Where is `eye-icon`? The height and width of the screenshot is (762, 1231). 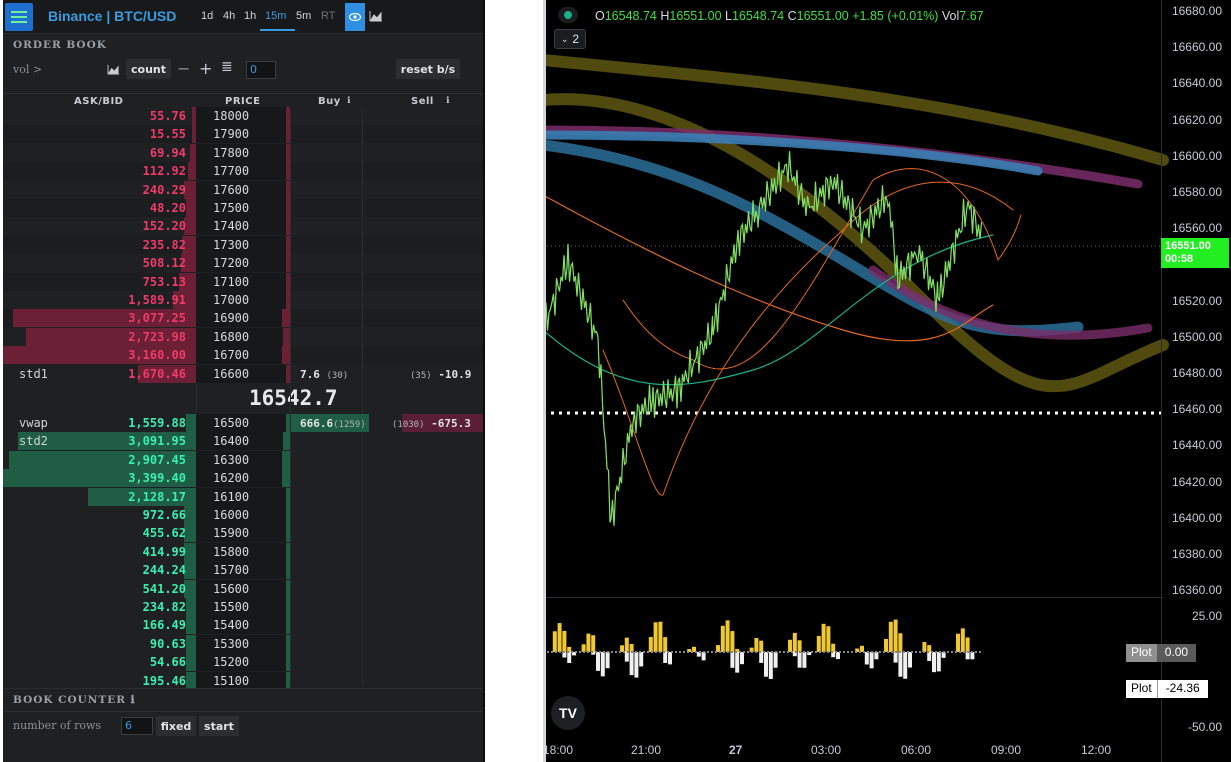 eye-icon is located at coordinates (355, 17).